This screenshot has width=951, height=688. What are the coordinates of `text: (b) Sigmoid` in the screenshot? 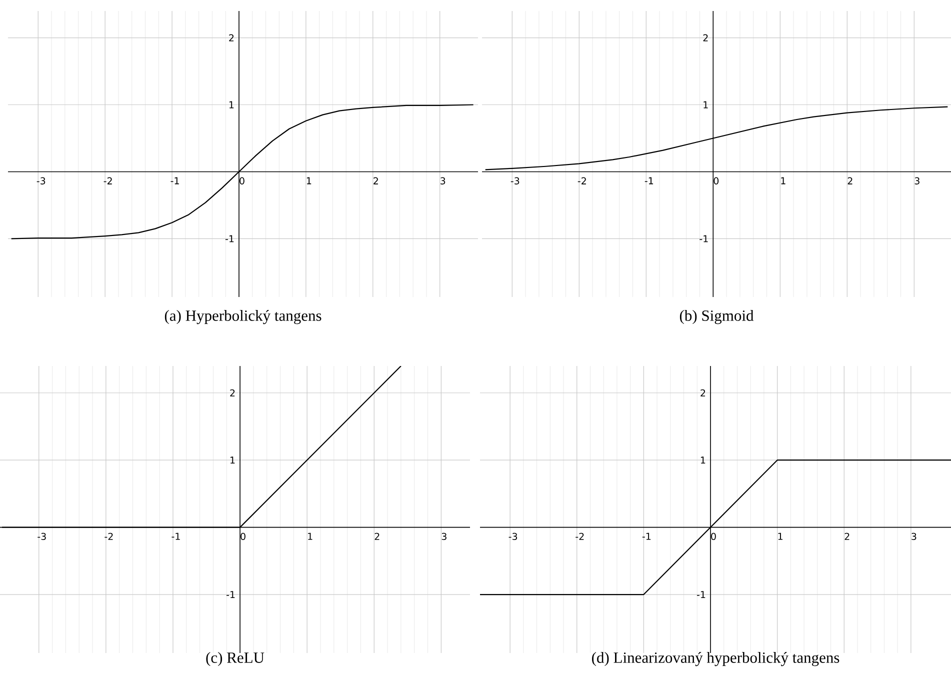 It's located at (717, 317).